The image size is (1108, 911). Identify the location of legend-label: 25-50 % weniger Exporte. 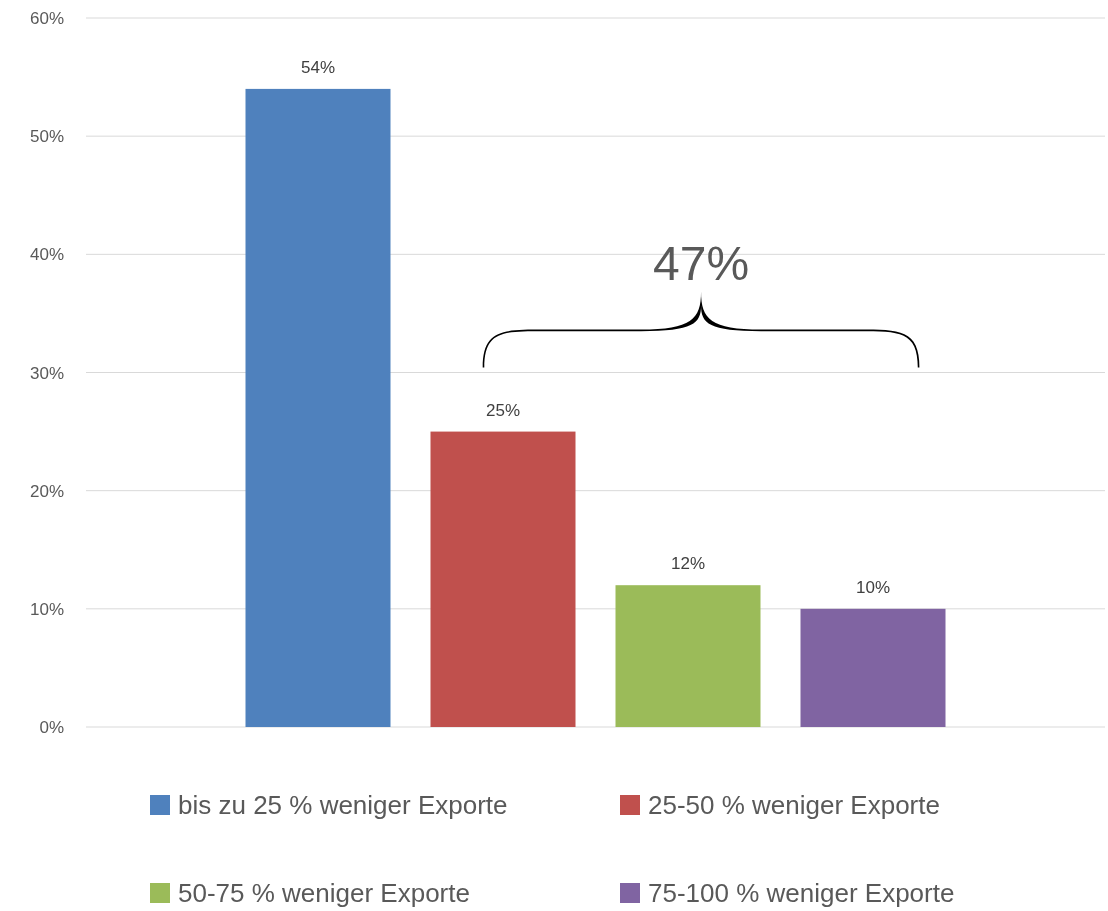
(794, 805).